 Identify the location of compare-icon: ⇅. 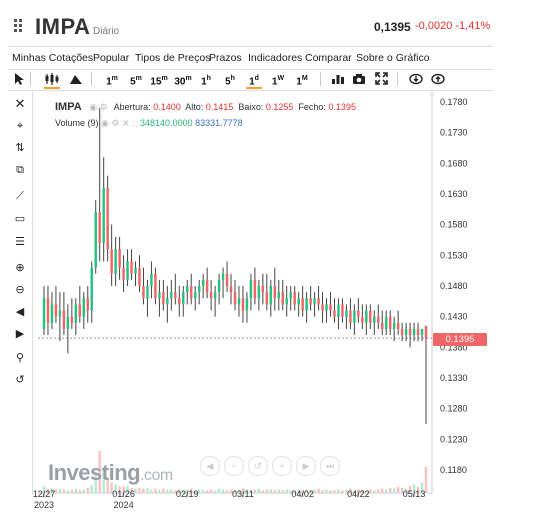
(20, 148).